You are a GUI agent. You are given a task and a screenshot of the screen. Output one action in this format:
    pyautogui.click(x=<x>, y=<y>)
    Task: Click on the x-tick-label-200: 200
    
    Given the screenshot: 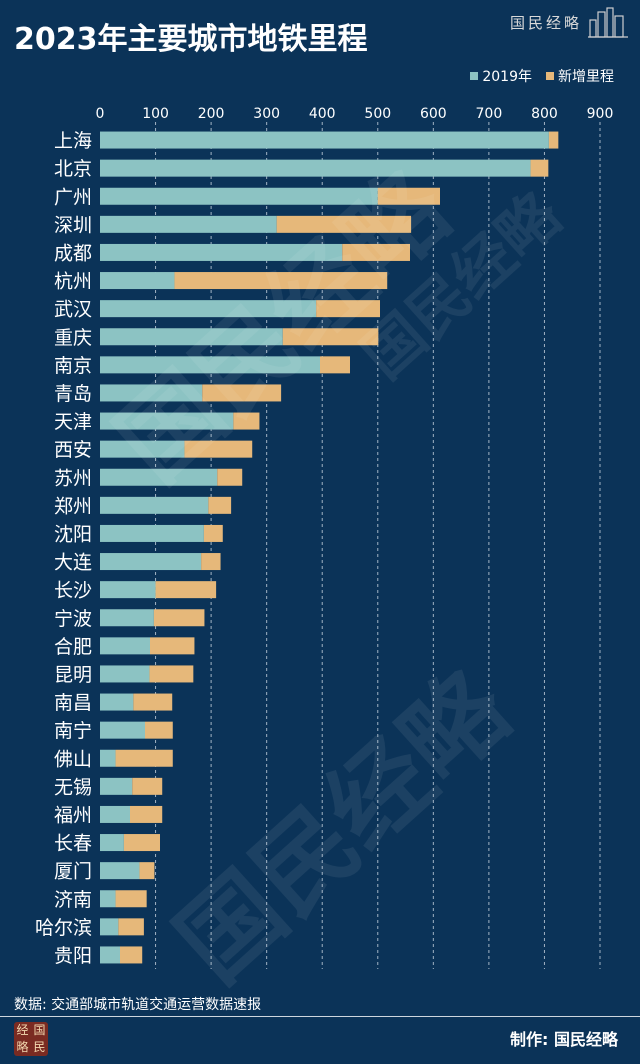 What is the action you would take?
    pyautogui.click(x=211, y=114)
    